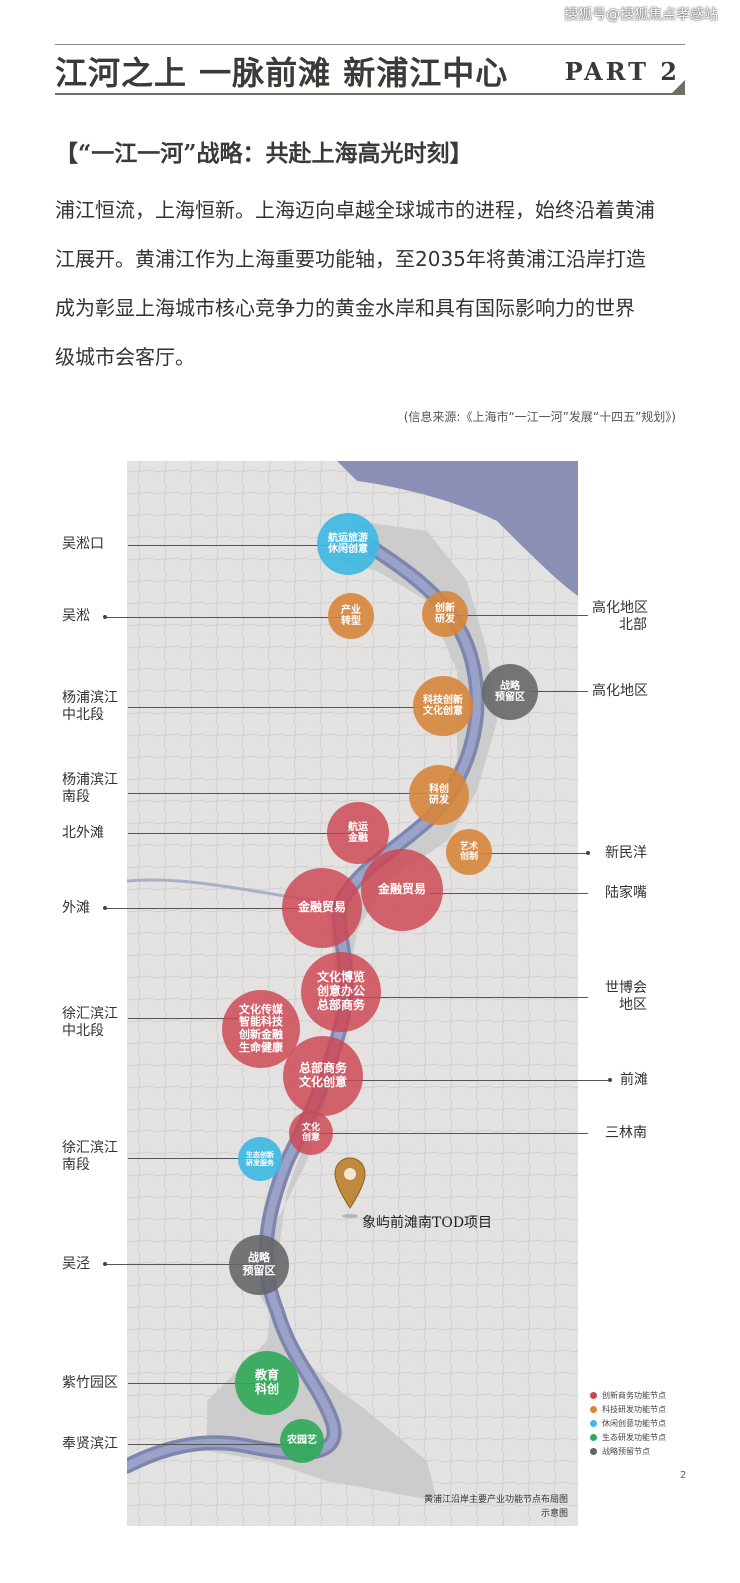 The height and width of the screenshot is (1583, 740). Describe the element at coordinates (282, 73) in the screenshot. I see `page-title: 江河之上 一脉前滩 新浦江中心` at that location.